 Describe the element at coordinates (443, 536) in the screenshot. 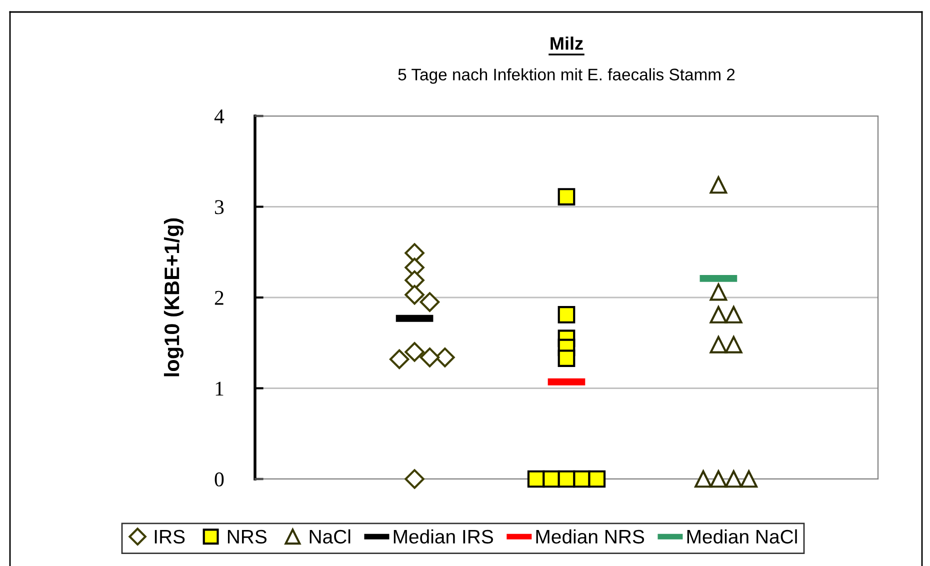

I see `legend-label: Median IRS` at that location.